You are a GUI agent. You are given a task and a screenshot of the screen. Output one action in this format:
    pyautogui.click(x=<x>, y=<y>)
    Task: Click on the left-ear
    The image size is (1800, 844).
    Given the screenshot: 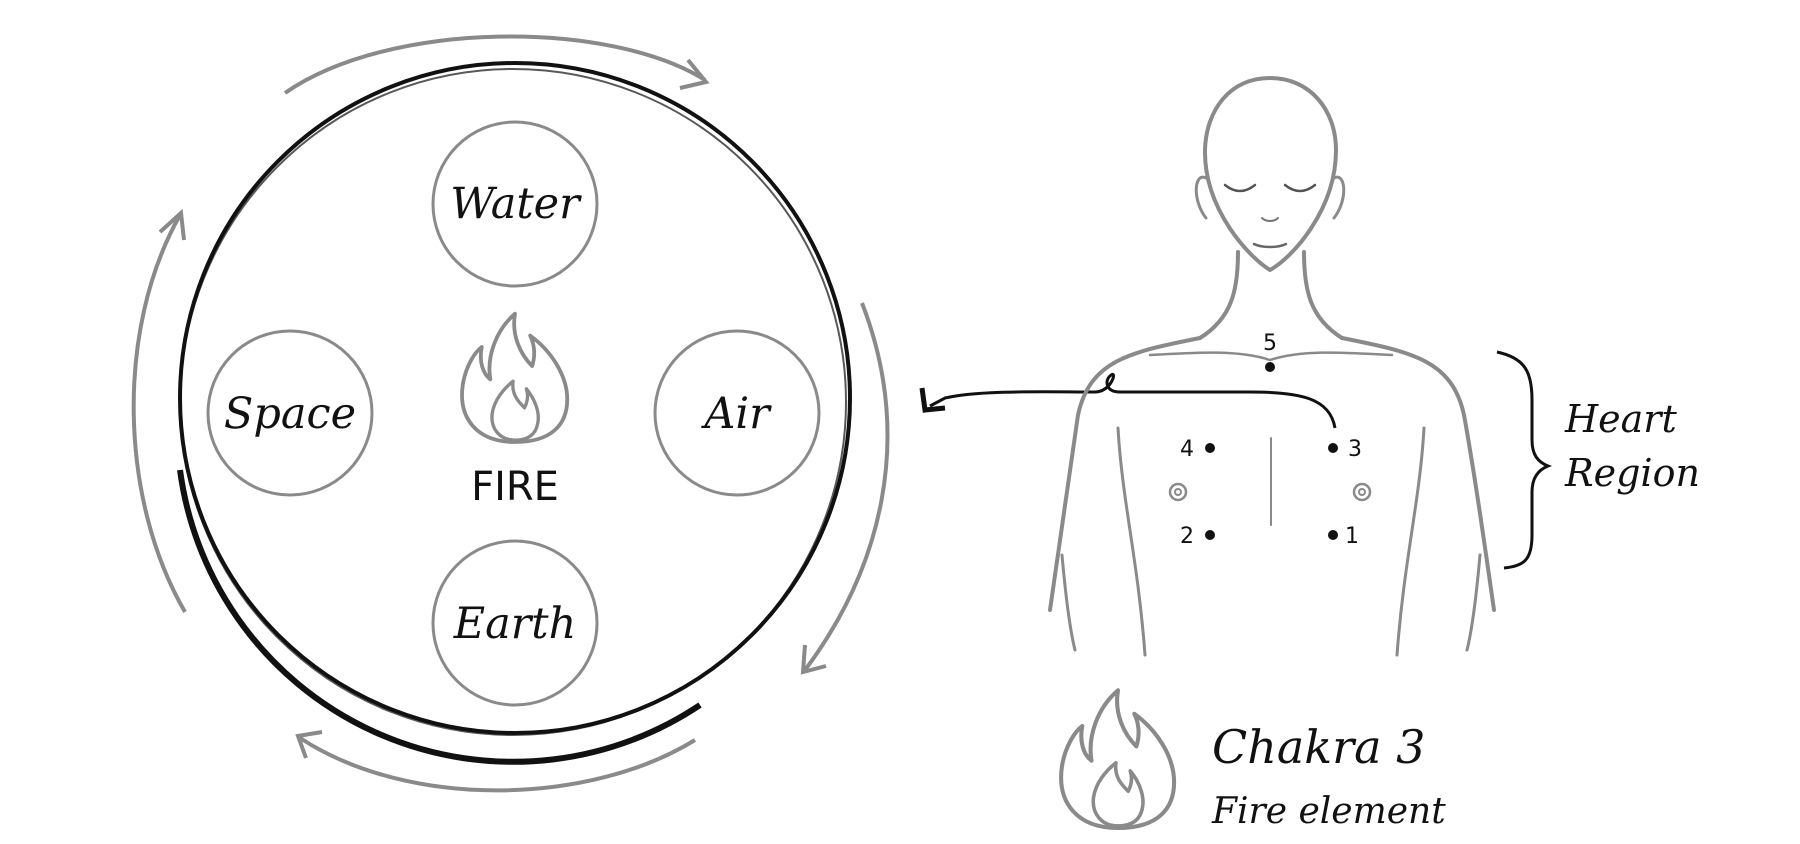 What is the action you would take?
    pyautogui.click(x=1201, y=197)
    